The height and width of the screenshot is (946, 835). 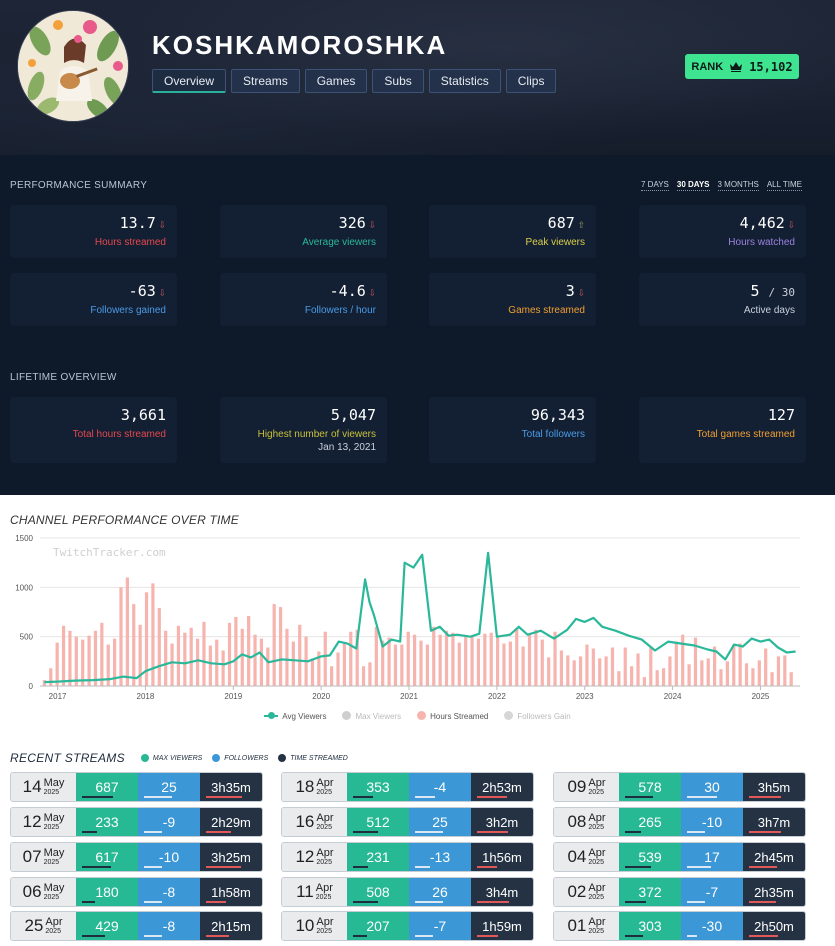 What do you see at coordinates (303, 231) in the screenshot?
I see `perf-card: 326 ⇩ Average viewers` at bounding box center [303, 231].